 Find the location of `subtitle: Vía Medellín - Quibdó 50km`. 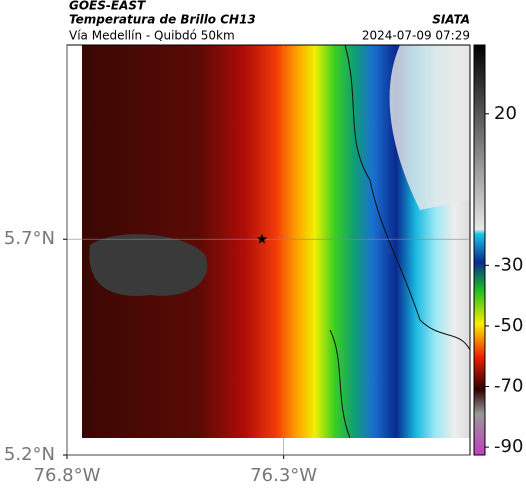

subtitle: Vía Medellín - Quibdó 50km is located at coordinates (152, 36).